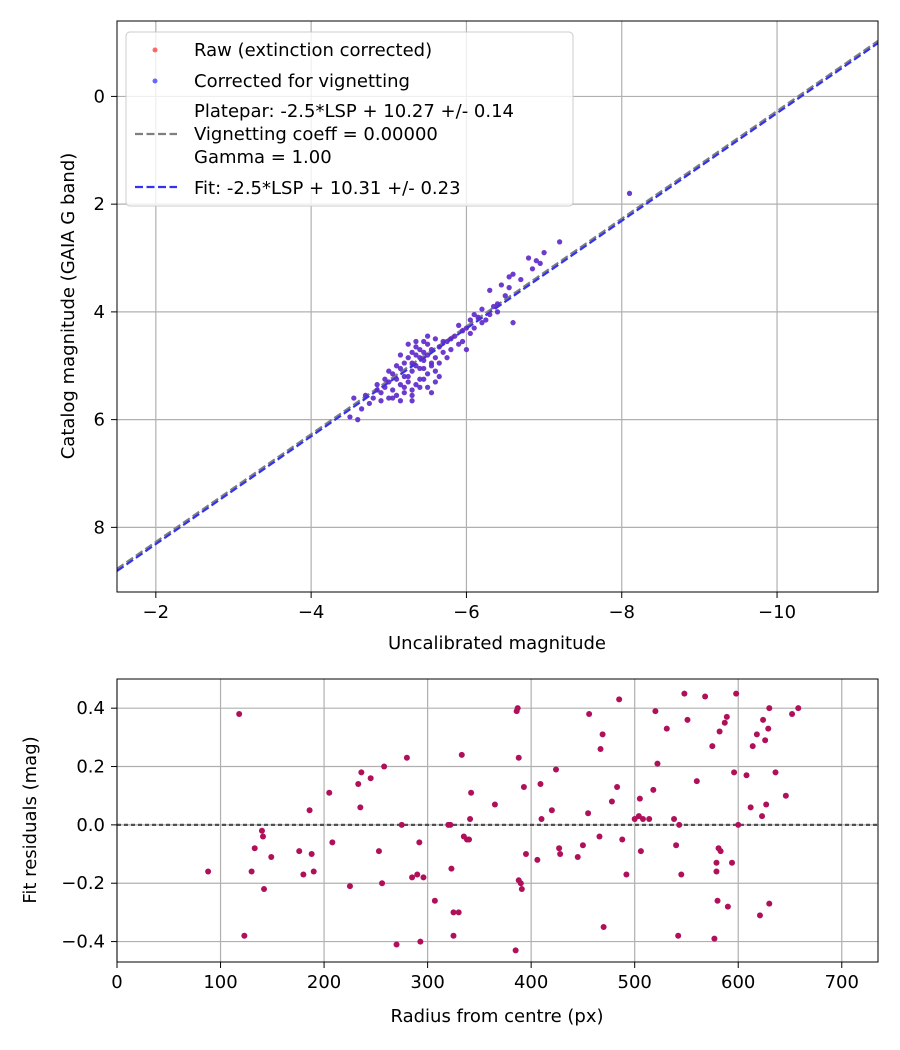 The height and width of the screenshot is (1050, 900). What do you see at coordinates (99, 204) in the screenshot?
I see `top-y-tick-label: 2` at bounding box center [99, 204].